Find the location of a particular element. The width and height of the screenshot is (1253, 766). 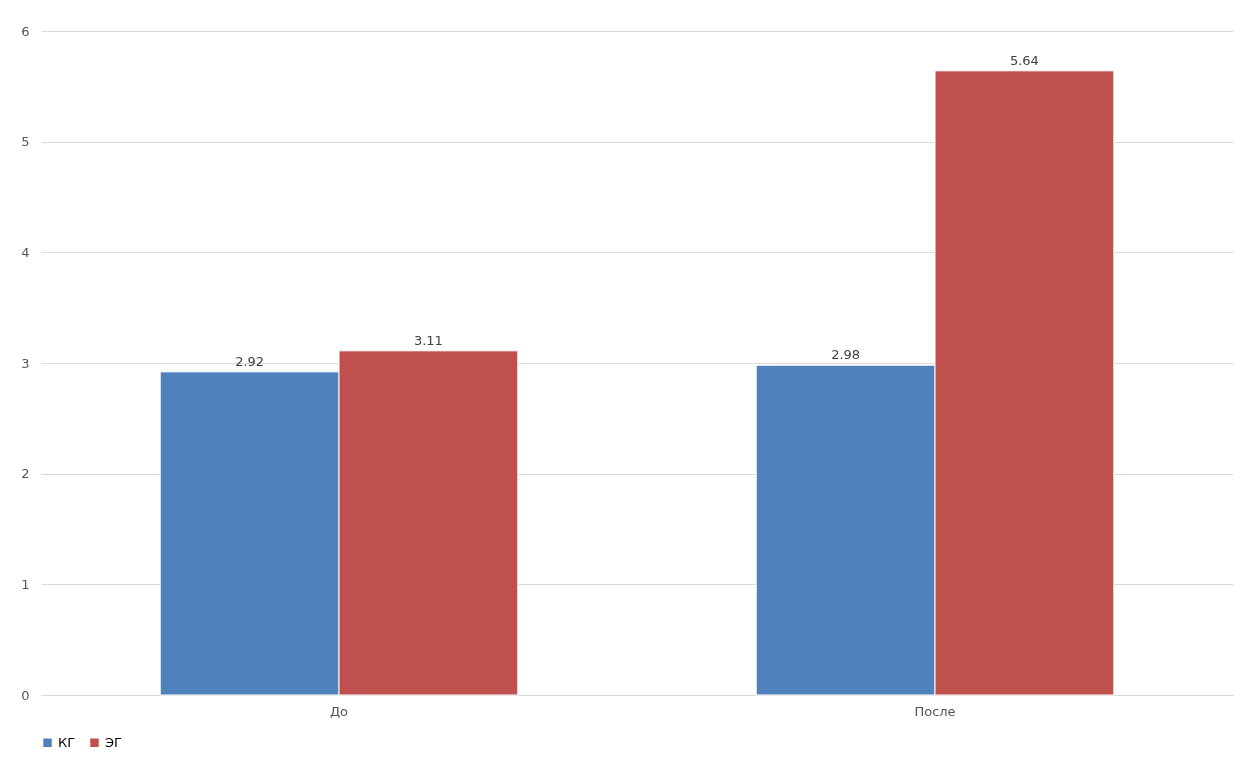

y-tick-label: 0 is located at coordinates (25, 695).